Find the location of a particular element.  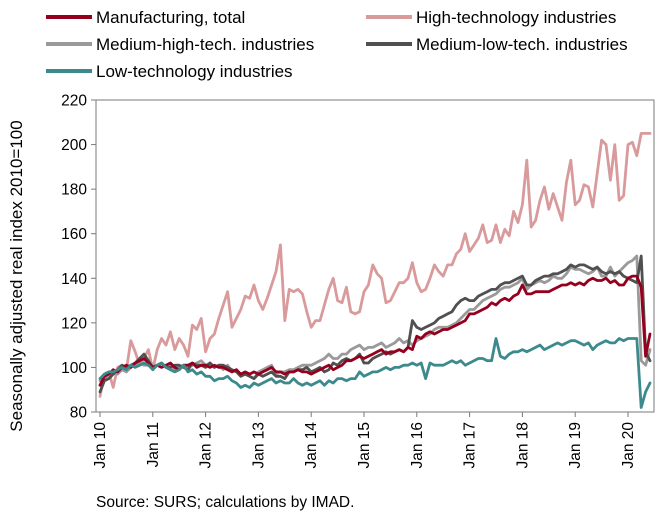

legend-label: High-technology industries is located at coordinates (516, 17).